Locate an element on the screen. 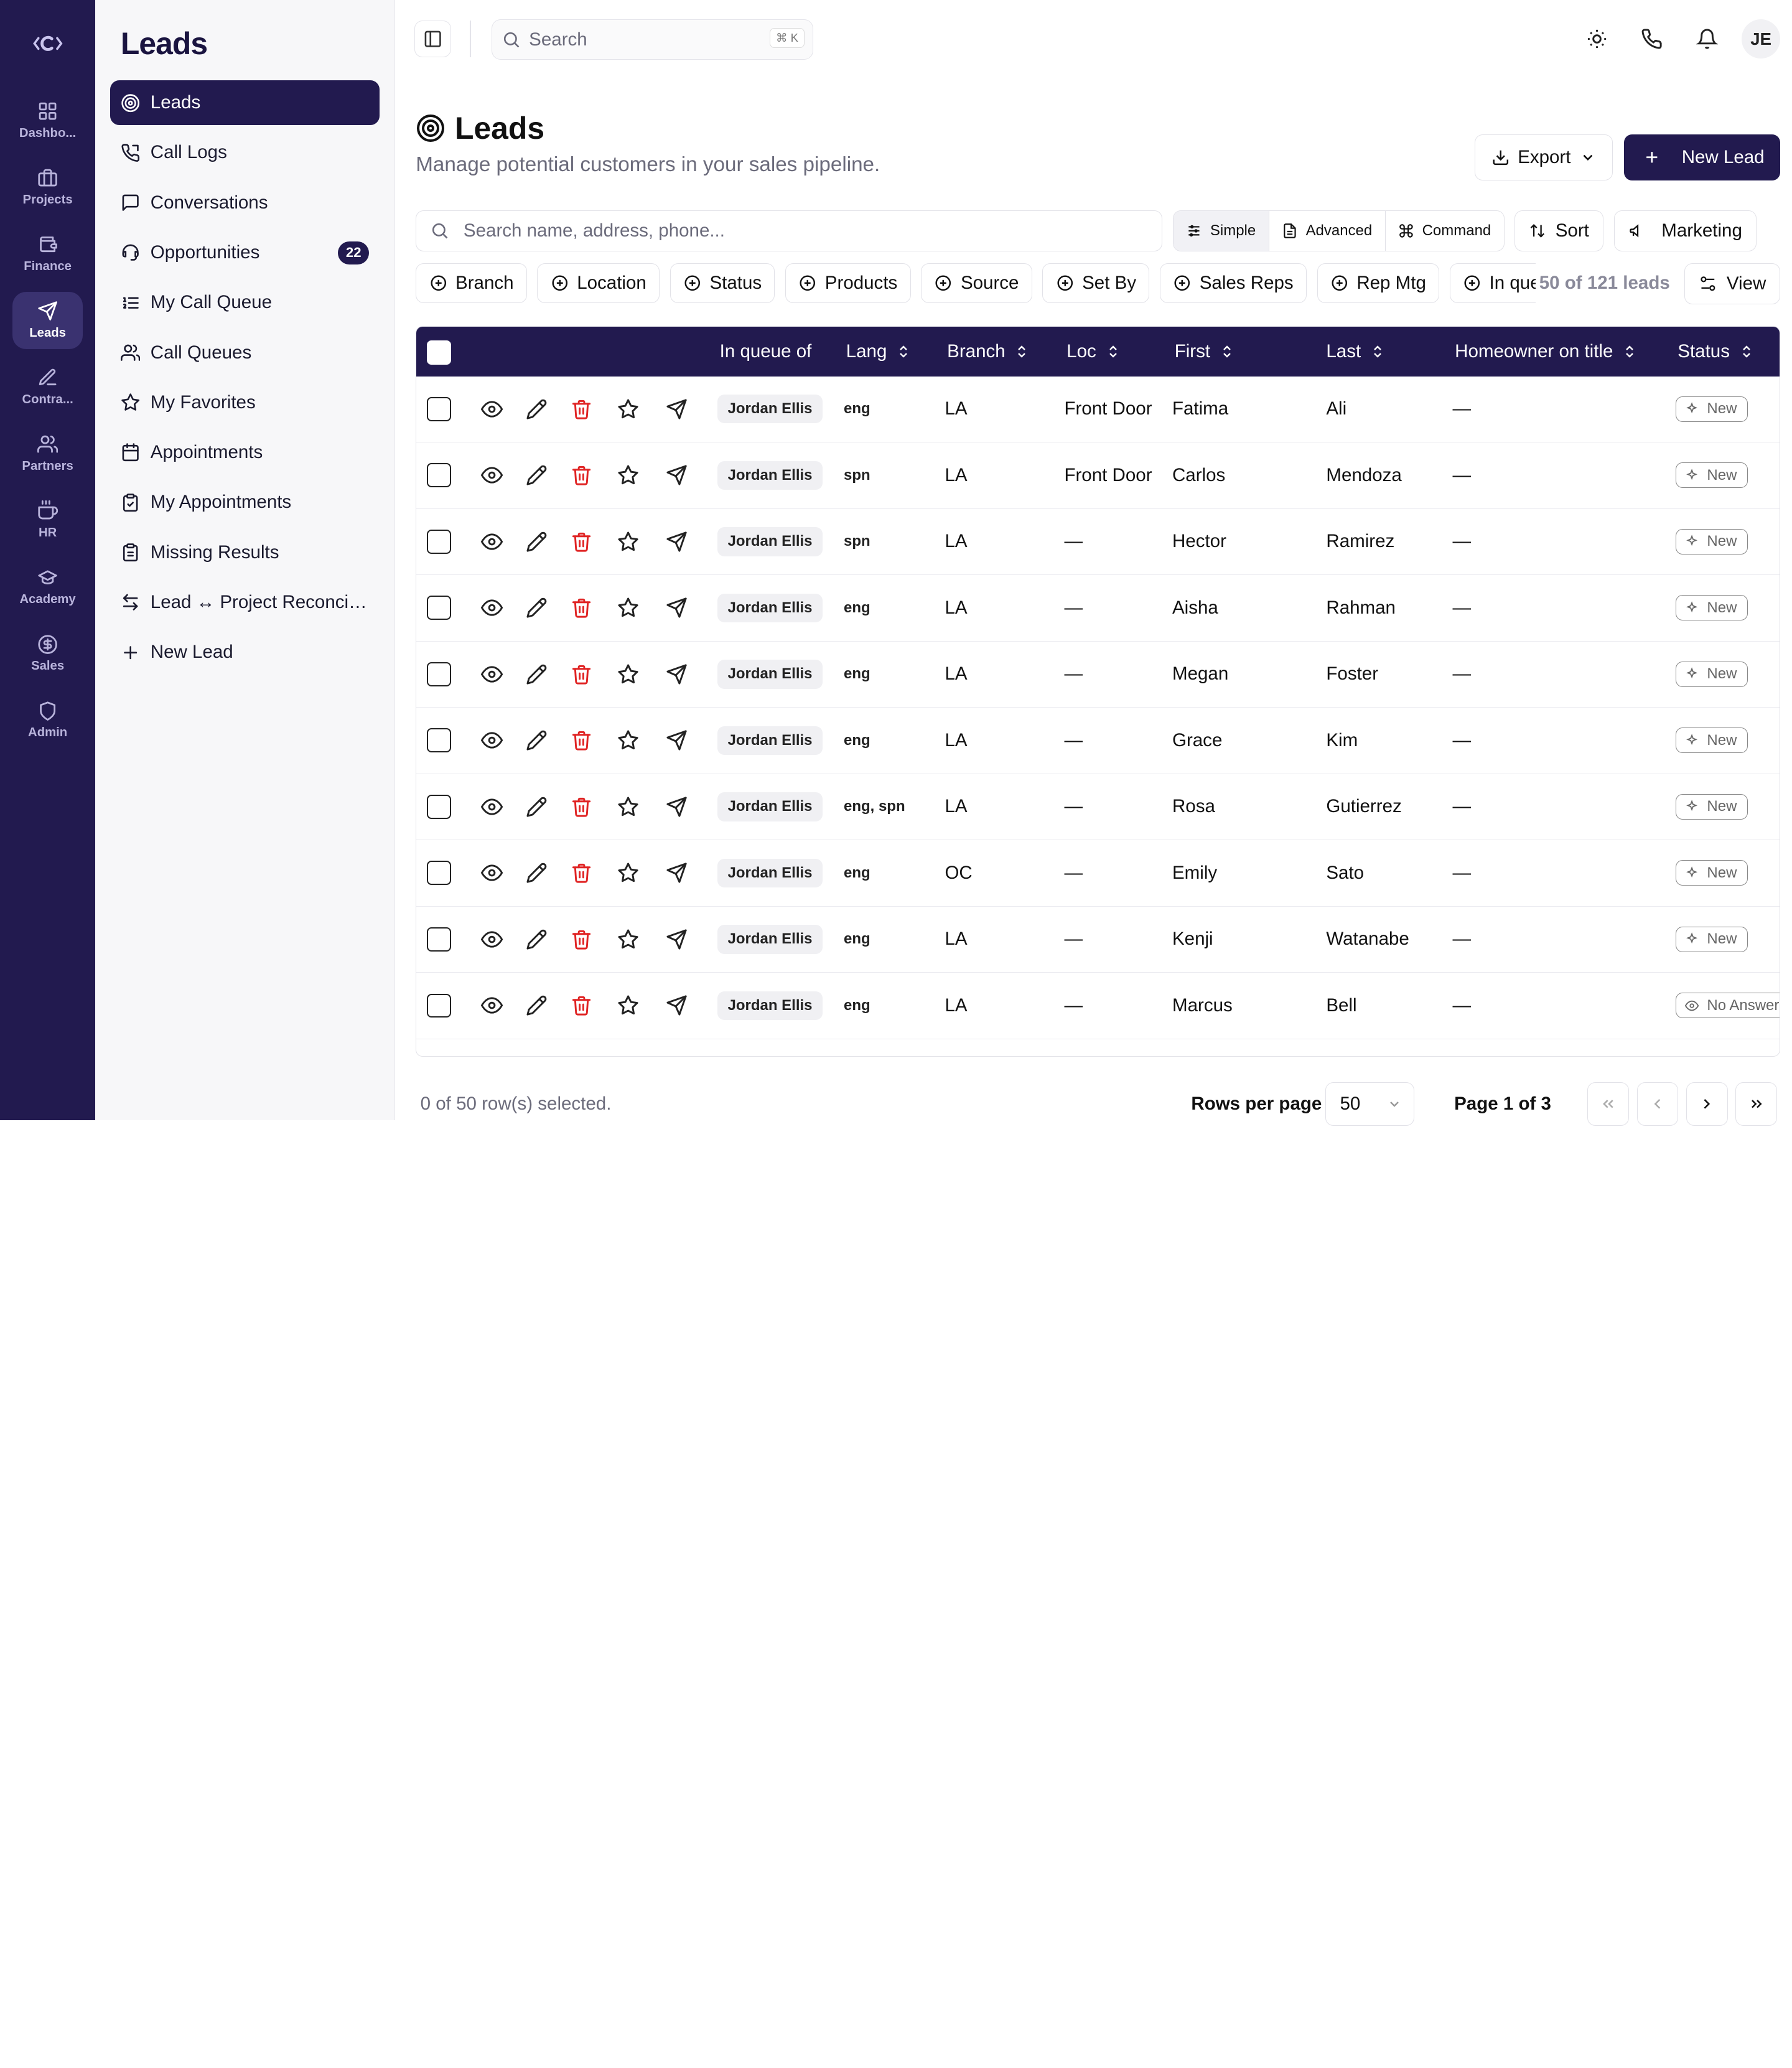 This screenshot has height=2068, width=1792. sidebar-item-opportunities: Opportunities 22 is located at coordinates (245, 252).